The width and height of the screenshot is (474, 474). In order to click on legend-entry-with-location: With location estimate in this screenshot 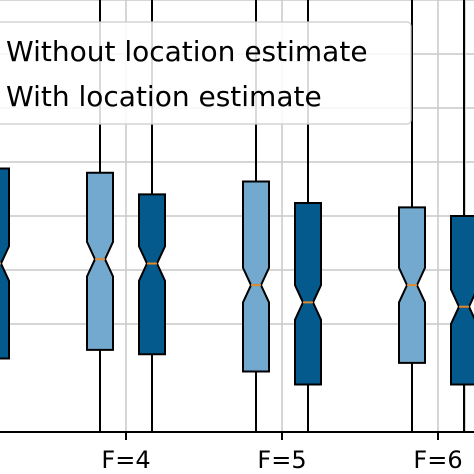, I will do `click(164, 96)`.